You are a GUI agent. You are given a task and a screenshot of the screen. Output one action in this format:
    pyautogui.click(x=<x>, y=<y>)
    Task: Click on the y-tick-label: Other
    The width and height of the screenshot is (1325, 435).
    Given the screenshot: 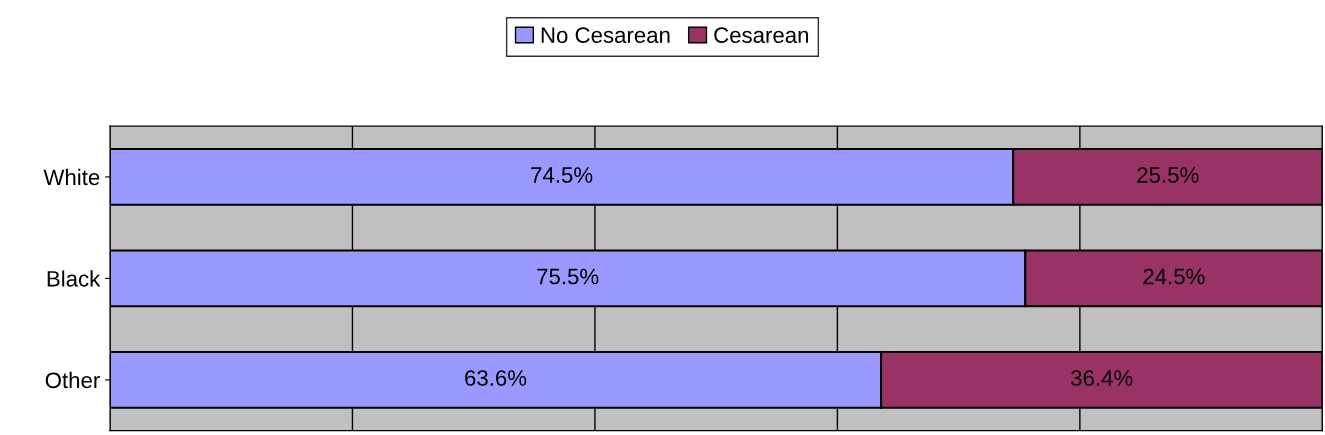 What is the action you would take?
    pyautogui.click(x=72, y=380)
    